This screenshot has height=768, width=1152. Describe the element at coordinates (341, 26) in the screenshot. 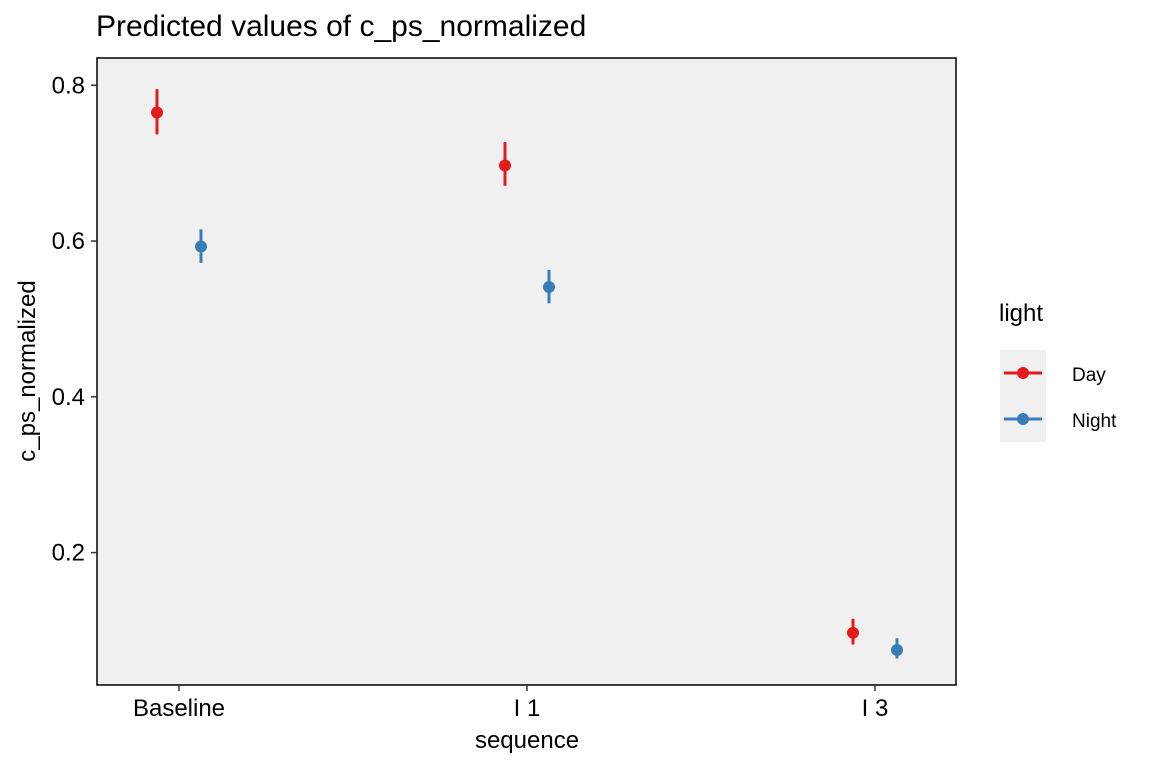

I see `chart-title: Predicted values of c_ps_normalized` at that location.